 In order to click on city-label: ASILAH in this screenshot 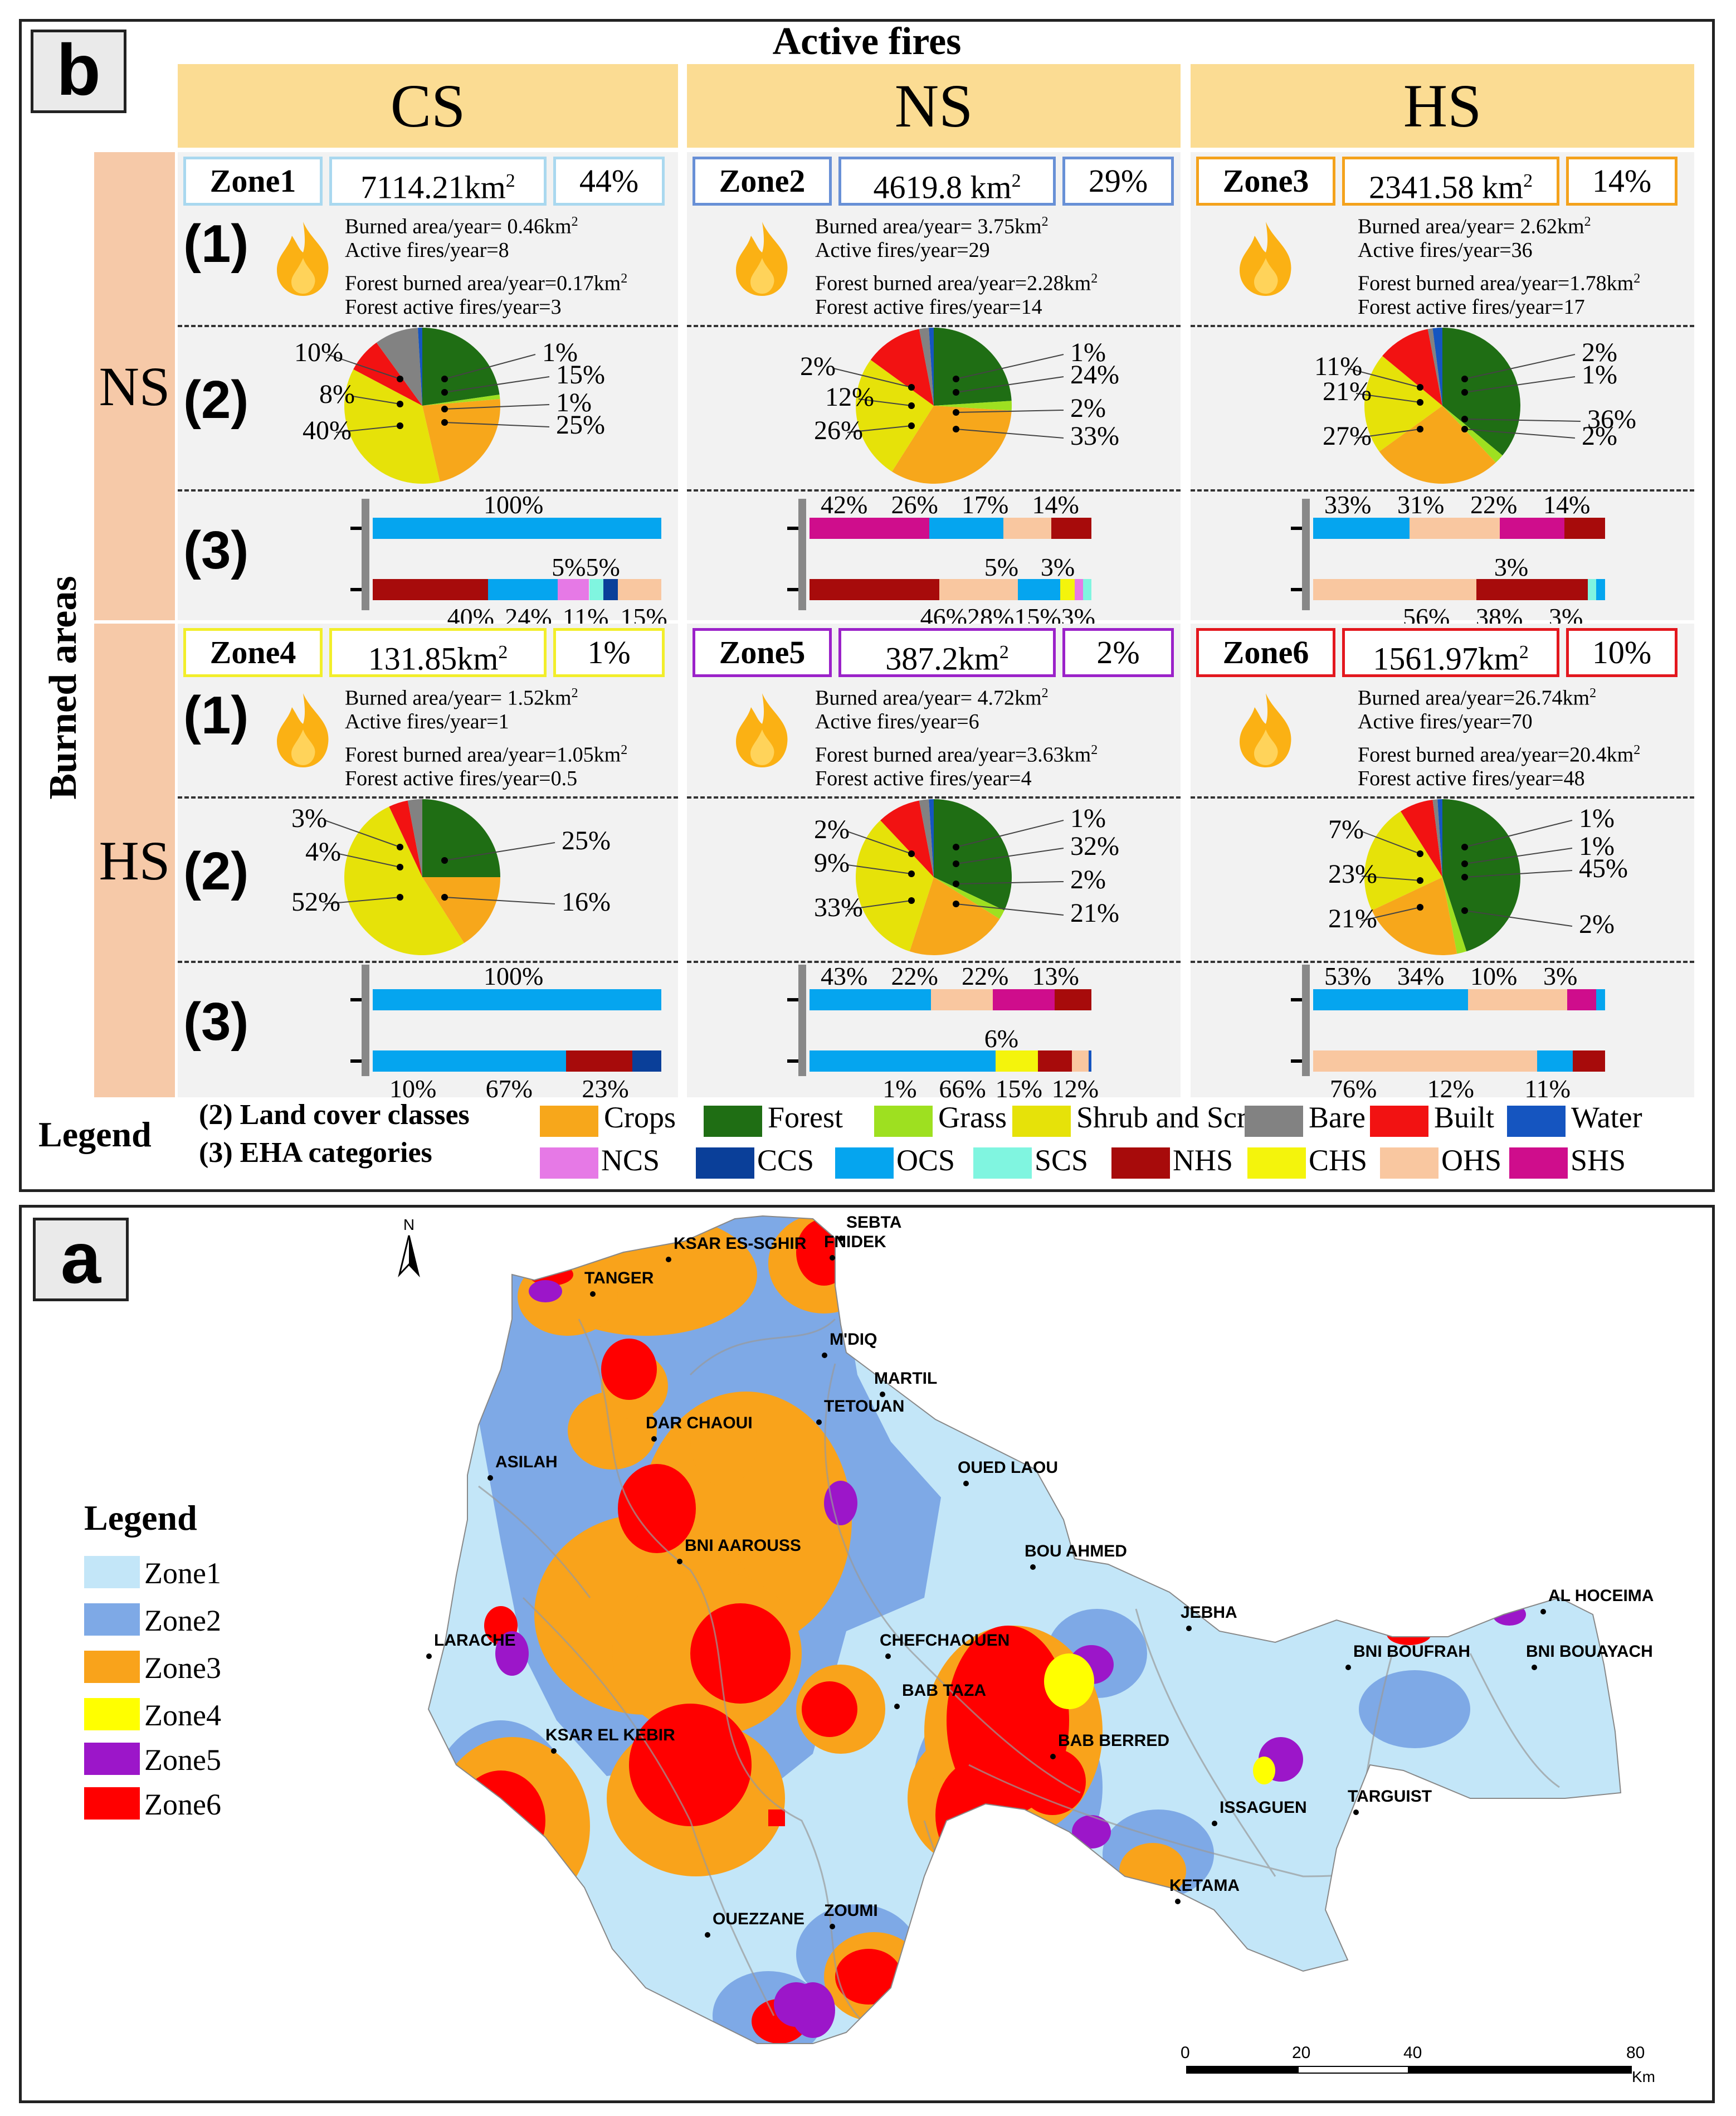, I will do `click(526, 1462)`.